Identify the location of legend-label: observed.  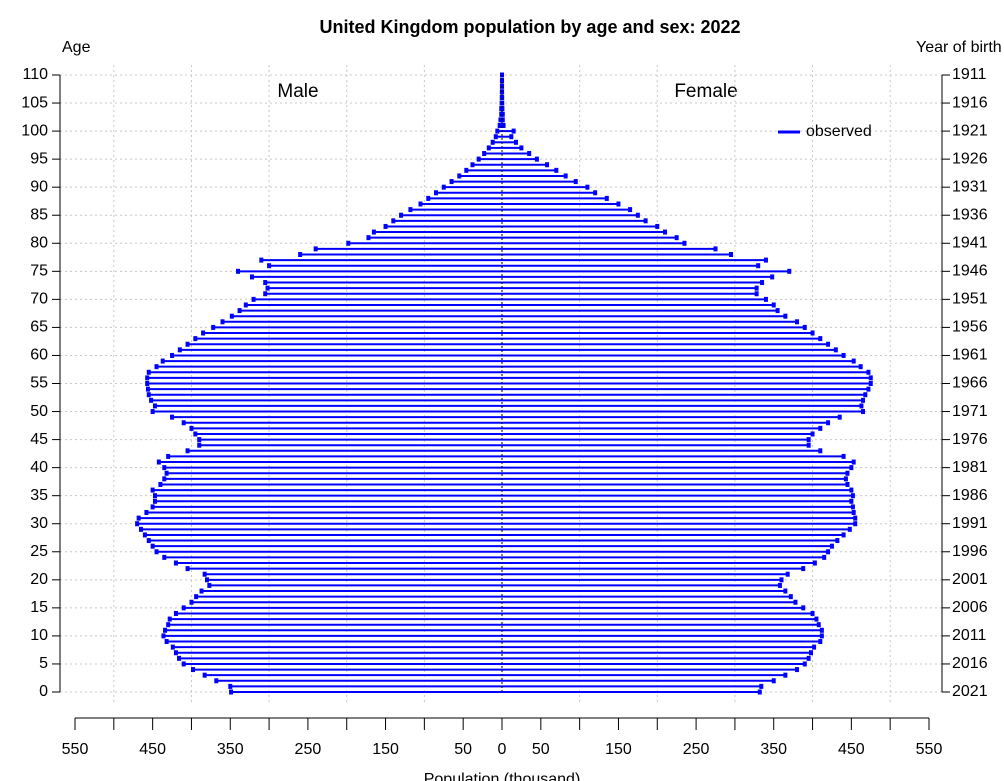
(839, 131).